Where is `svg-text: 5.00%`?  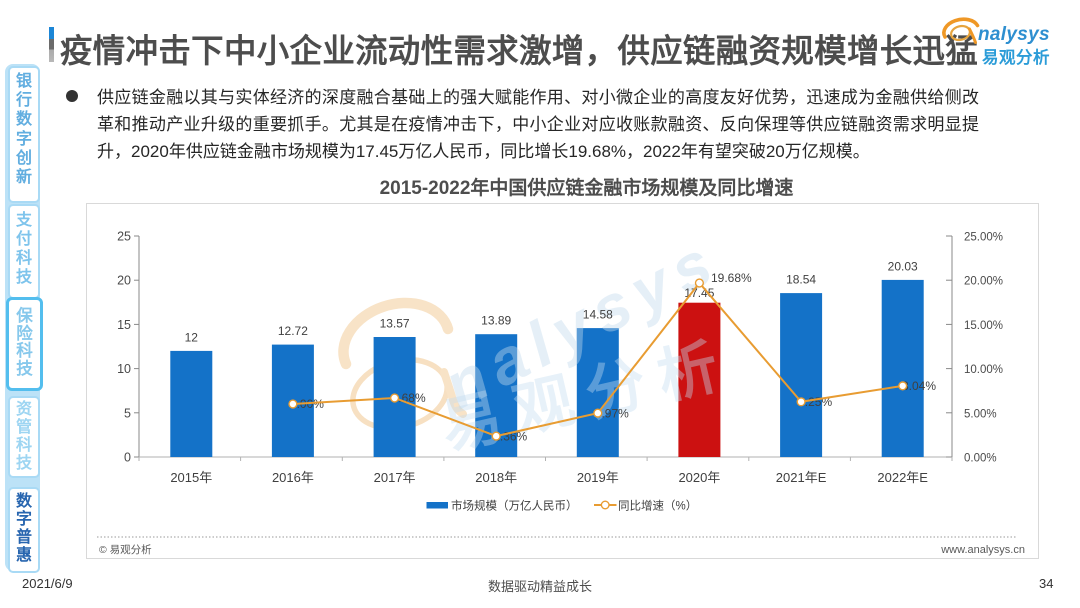 svg-text: 5.00% is located at coordinates (980, 414).